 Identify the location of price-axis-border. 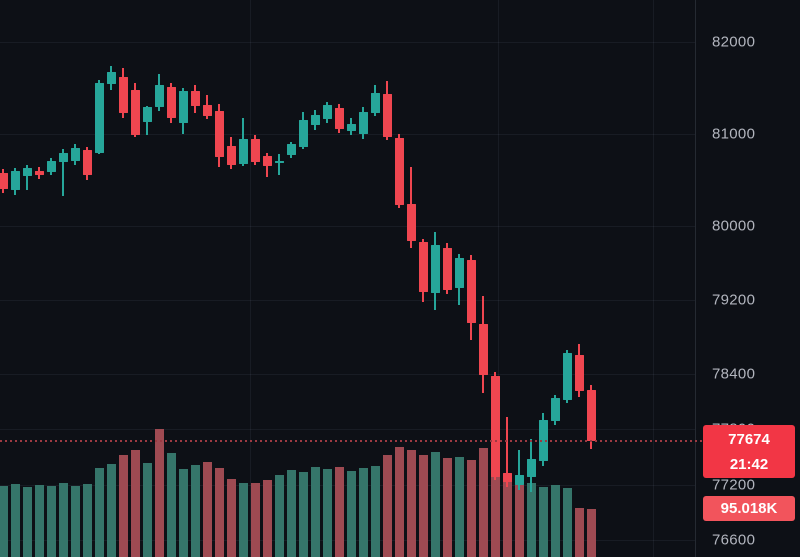
(695, 278).